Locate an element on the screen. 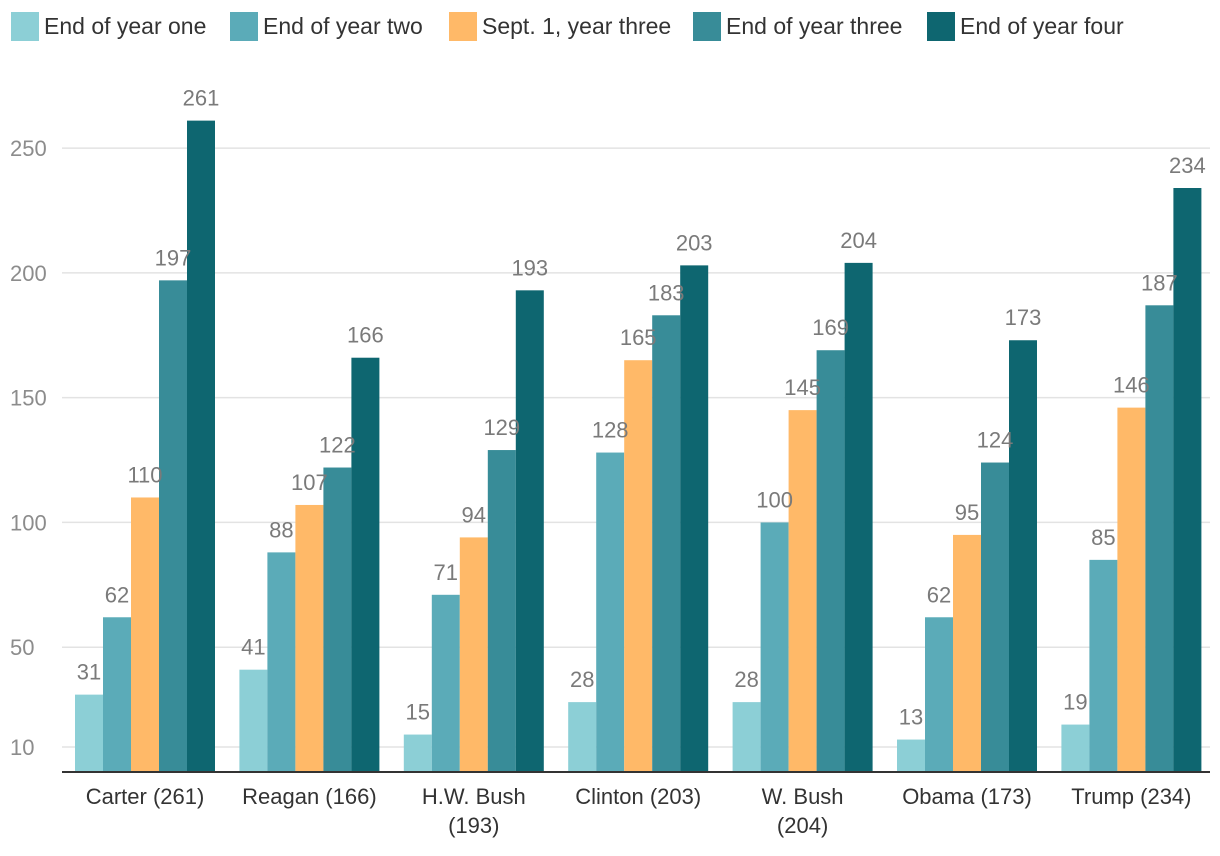 The height and width of the screenshot is (856, 1220). data-label: 173 is located at coordinates (1023, 317).